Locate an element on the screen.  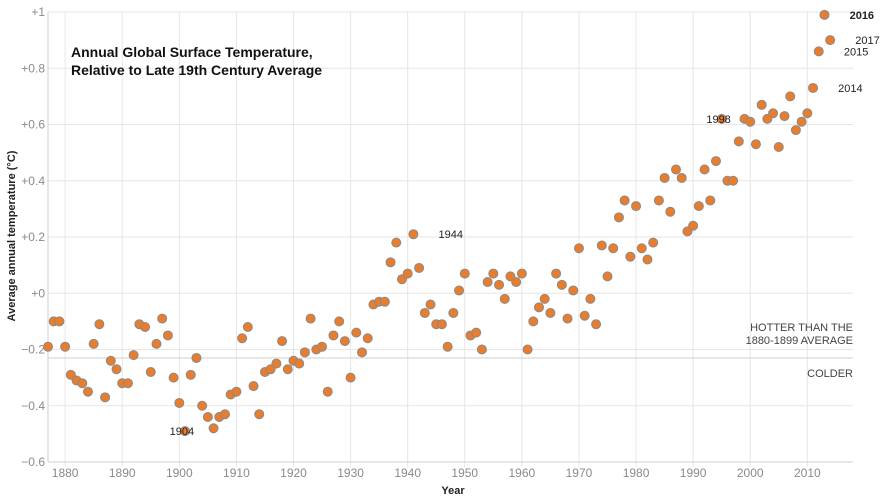
y-tick-label: +0.6 is located at coordinates (33, 125).